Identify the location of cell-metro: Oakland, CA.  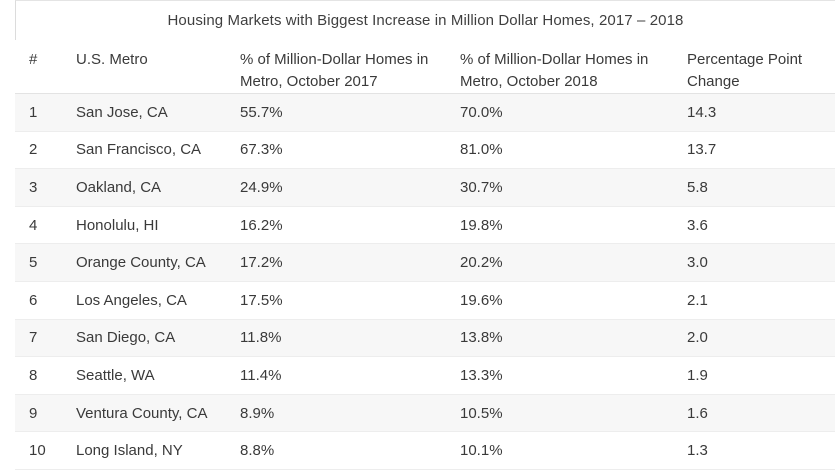
(145, 187).